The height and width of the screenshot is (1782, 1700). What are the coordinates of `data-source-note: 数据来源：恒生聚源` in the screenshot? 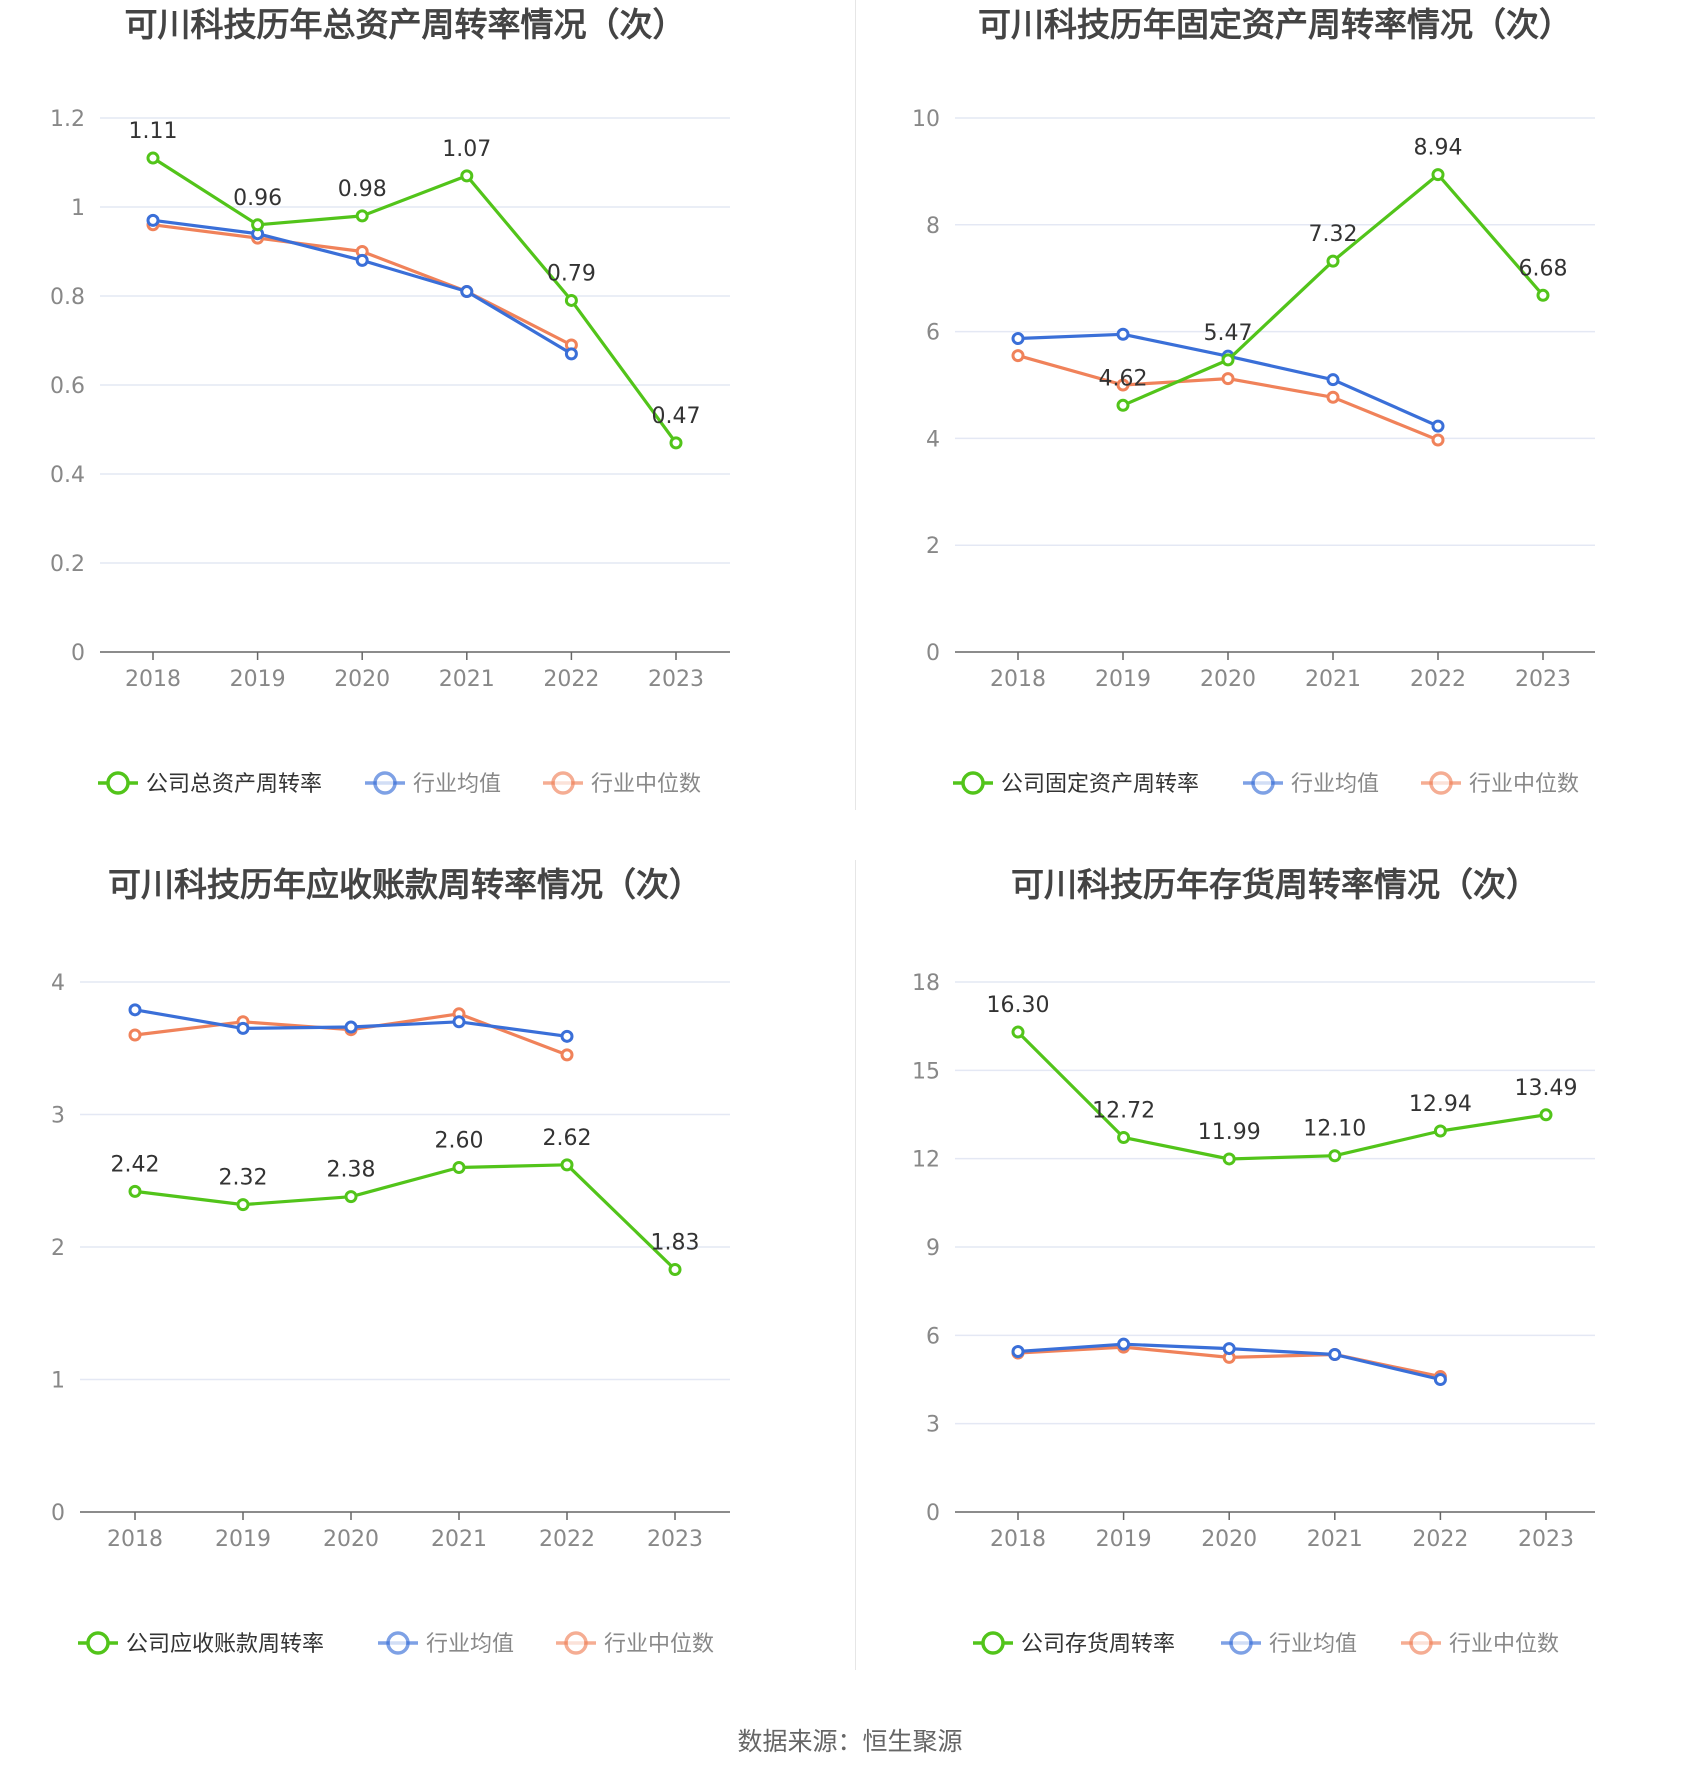 It's located at (850, 1741).